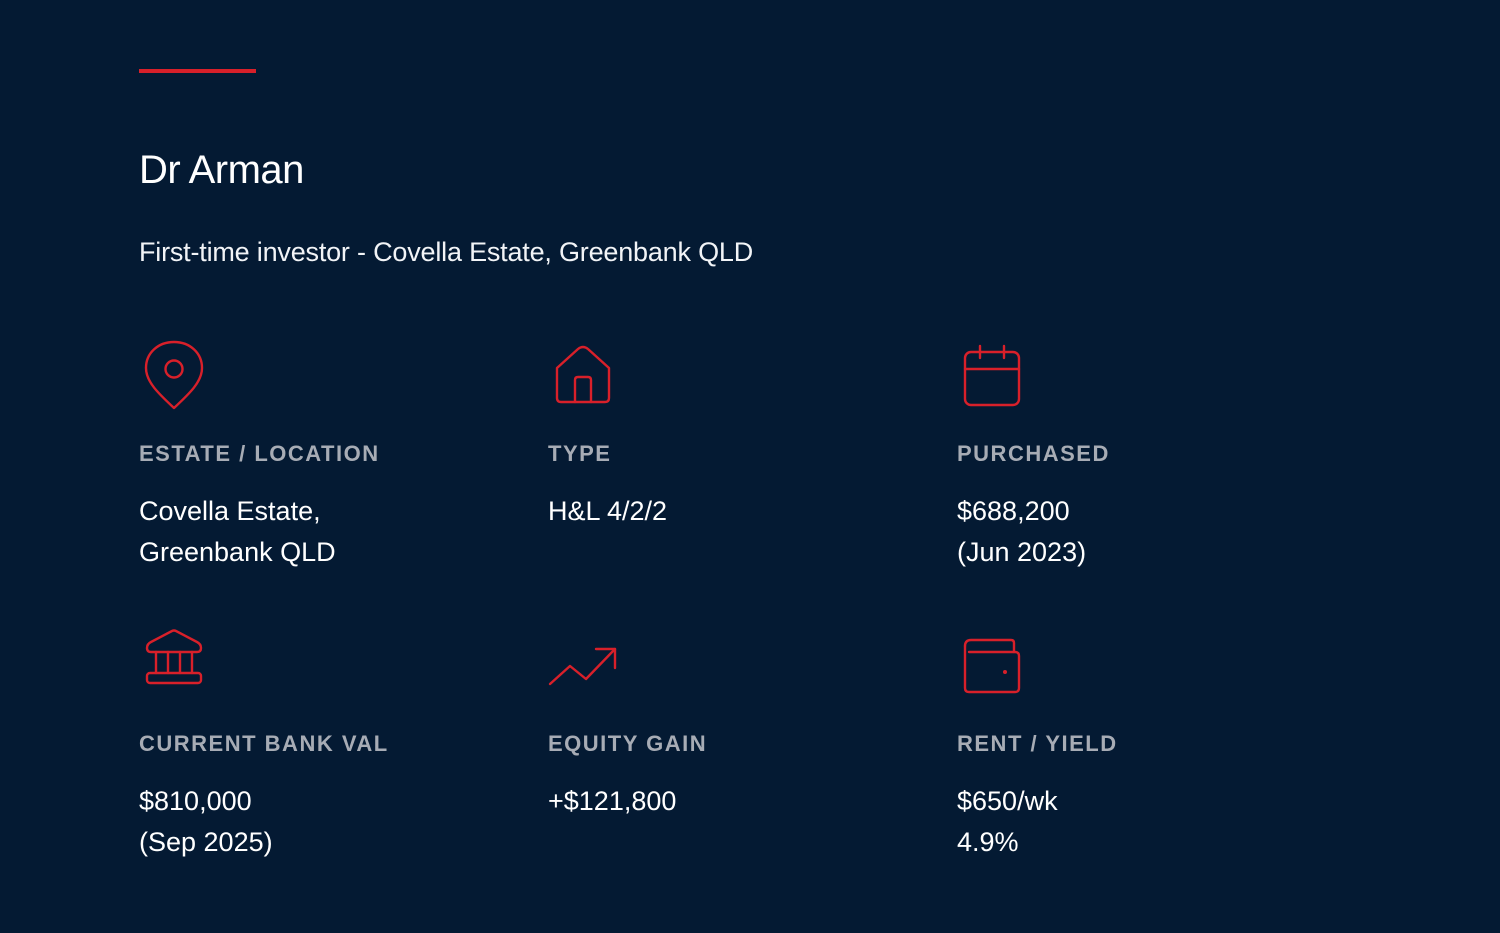 The width and height of the screenshot is (1500, 933). I want to click on wallet-icon, so click(993, 664).